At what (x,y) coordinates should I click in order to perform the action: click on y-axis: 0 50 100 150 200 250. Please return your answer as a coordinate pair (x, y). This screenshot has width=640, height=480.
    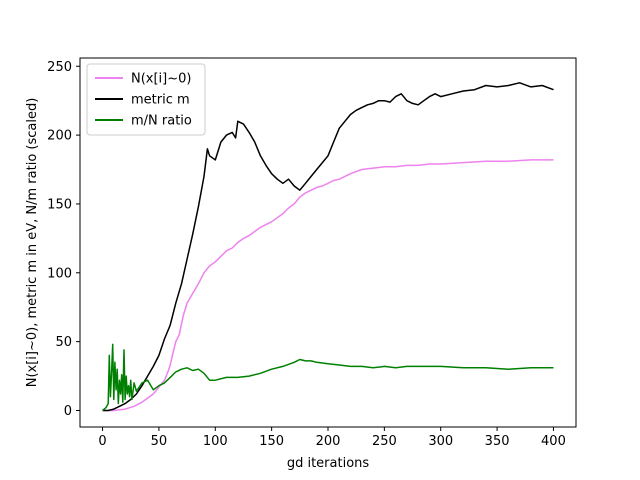
    Looking at the image, I should click on (63, 239).